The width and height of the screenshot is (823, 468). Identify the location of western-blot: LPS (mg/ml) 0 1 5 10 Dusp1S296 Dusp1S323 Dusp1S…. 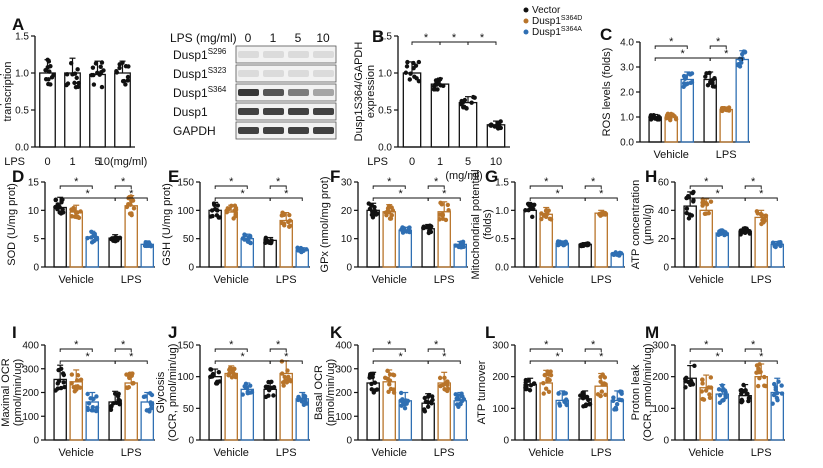
(253, 85).